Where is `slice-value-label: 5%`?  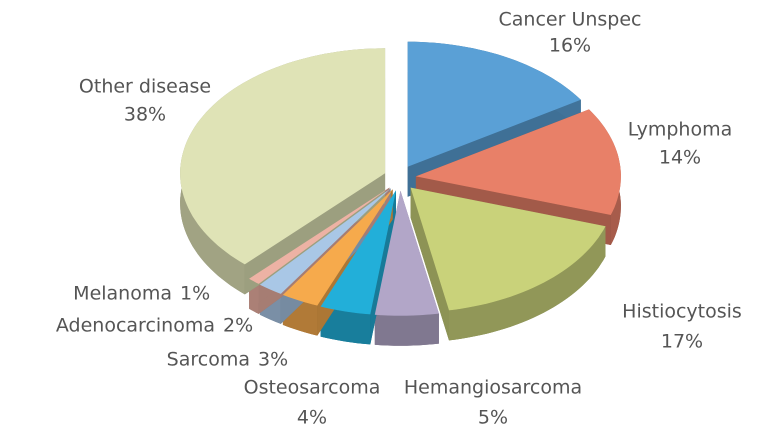
slice-value-label: 5% is located at coordinates (493, 418).